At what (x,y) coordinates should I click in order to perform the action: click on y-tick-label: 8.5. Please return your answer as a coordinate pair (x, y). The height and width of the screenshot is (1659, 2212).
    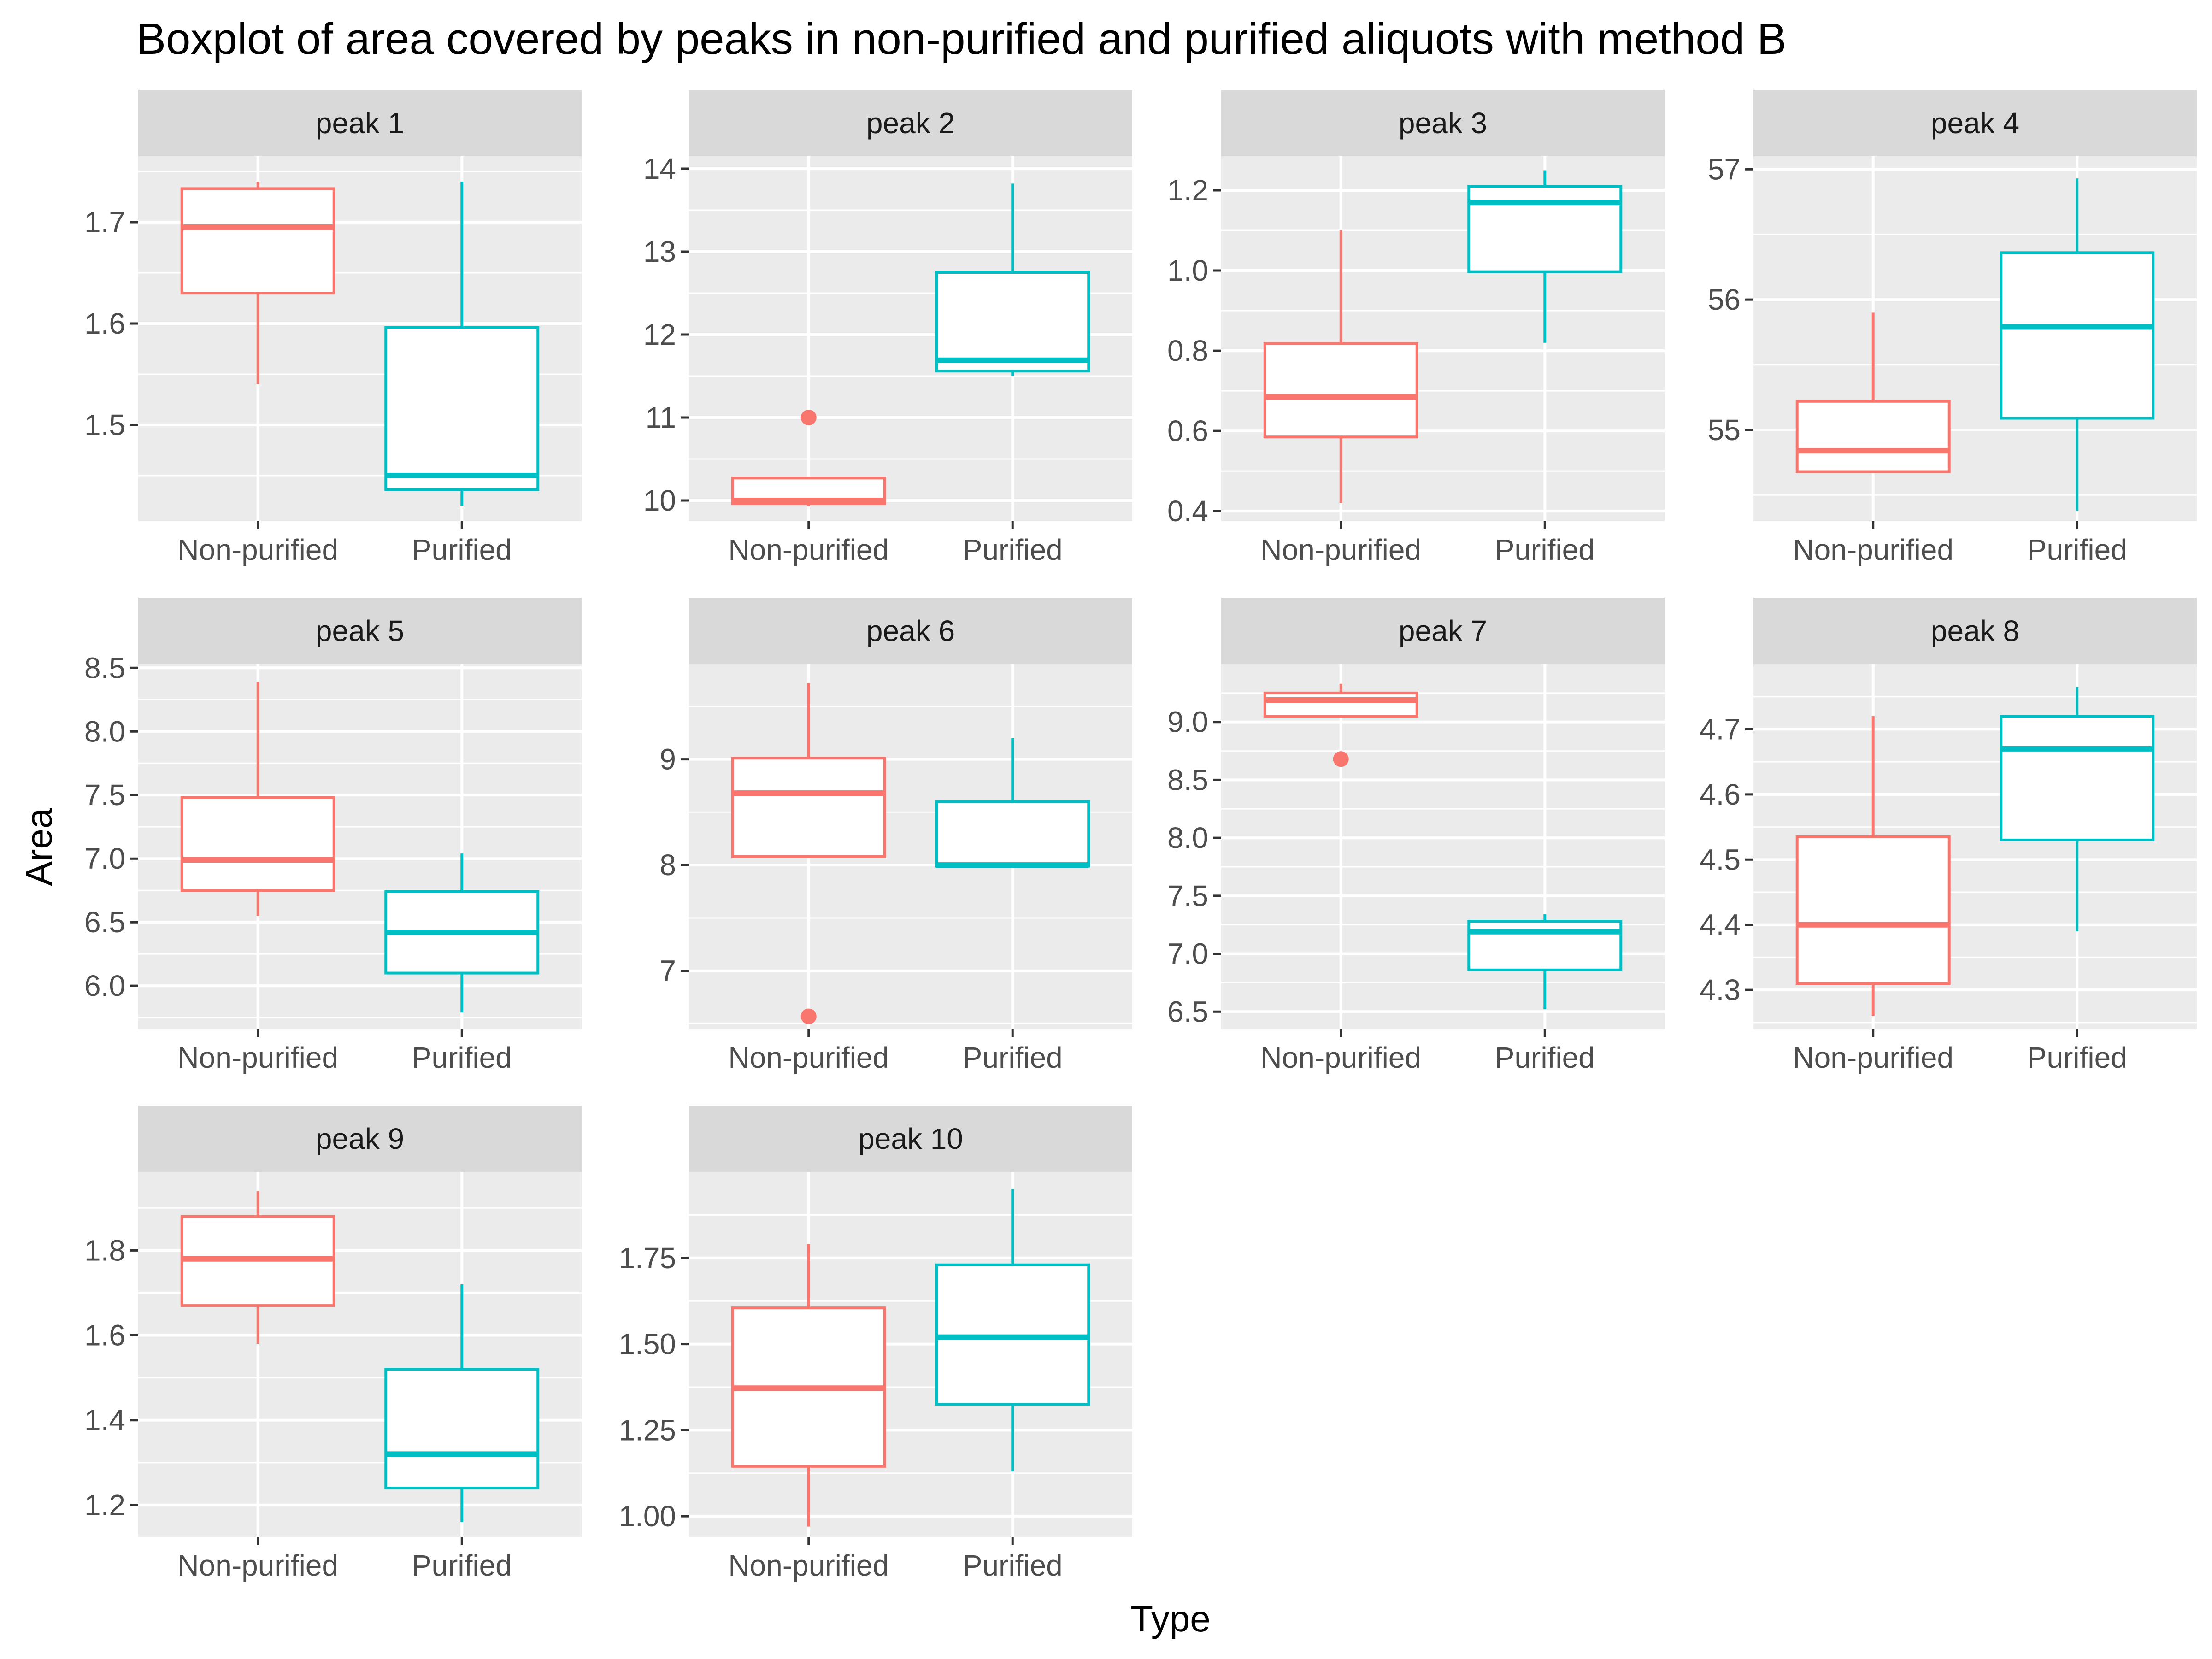
    Looking at the image, I should click on (104, 667).